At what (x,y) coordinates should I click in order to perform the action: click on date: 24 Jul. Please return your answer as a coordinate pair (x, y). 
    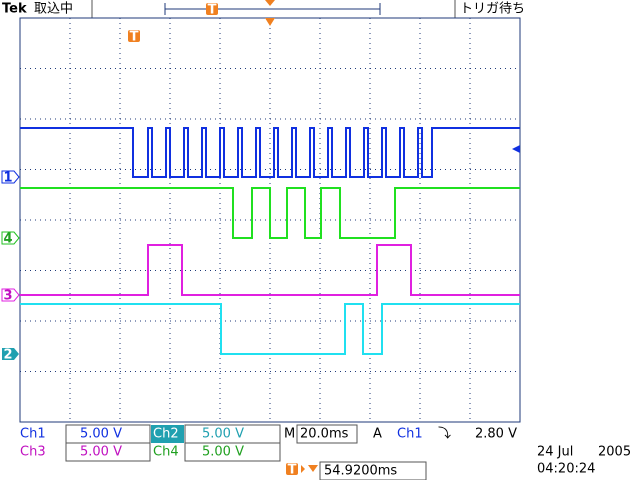
    Looking at the image, I should click on (555, 452).